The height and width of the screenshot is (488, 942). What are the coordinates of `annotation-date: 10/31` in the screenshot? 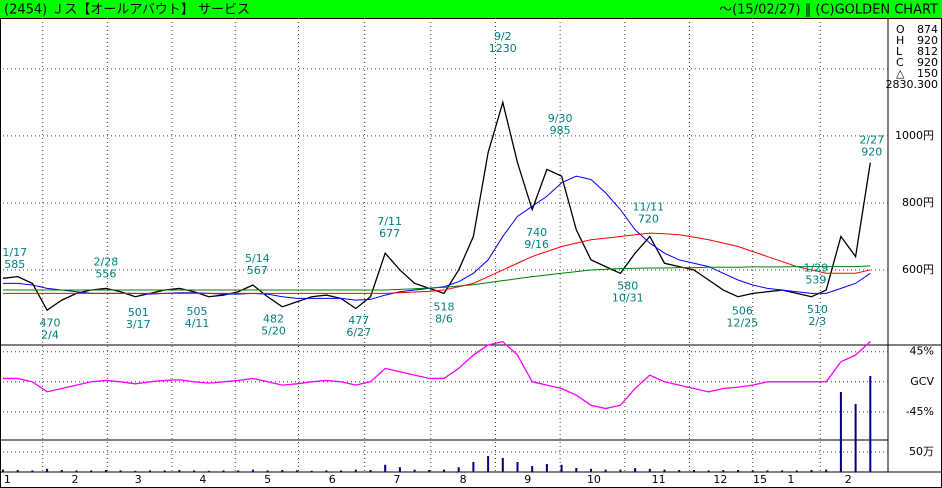 It's located at (628, 298).